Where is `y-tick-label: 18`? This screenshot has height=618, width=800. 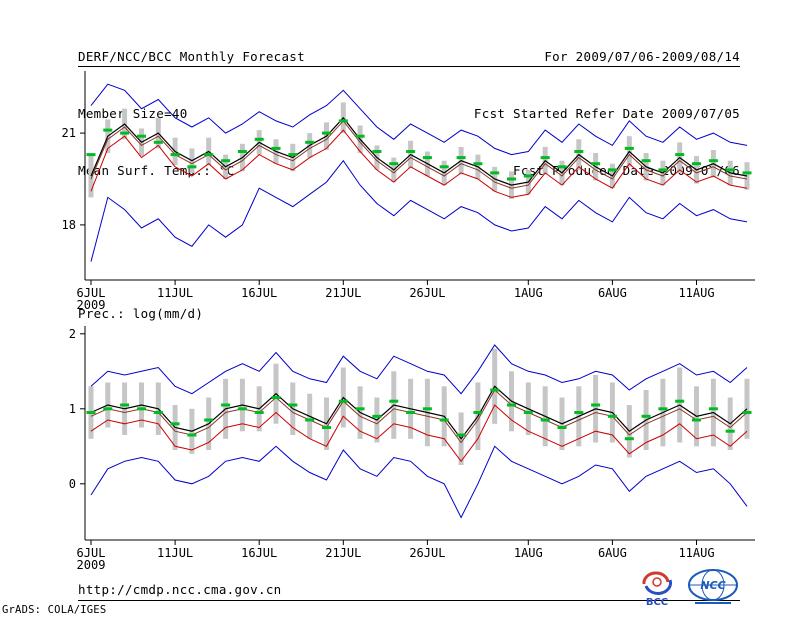 y-tick-label: 18 is located at coordinates (69, 225).